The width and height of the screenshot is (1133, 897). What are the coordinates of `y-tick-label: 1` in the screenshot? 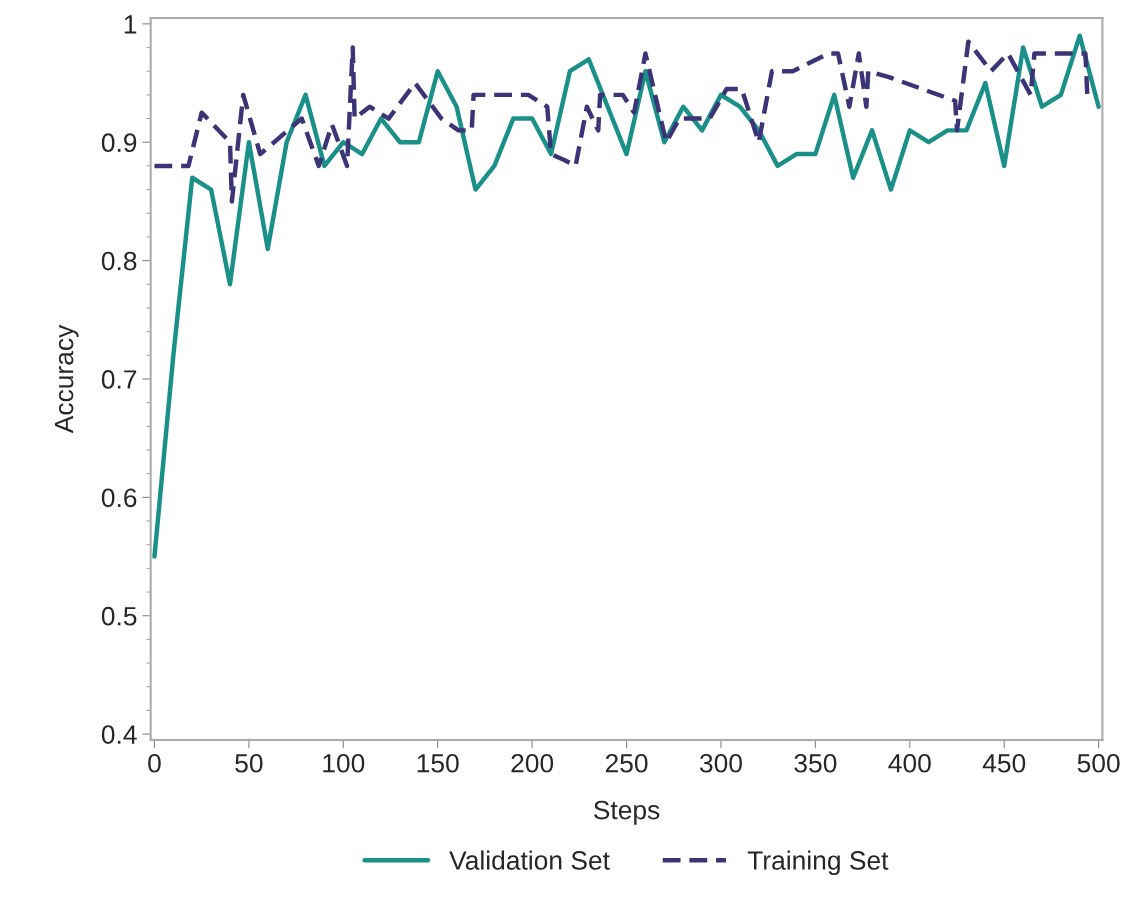 It's located at (130, 24).